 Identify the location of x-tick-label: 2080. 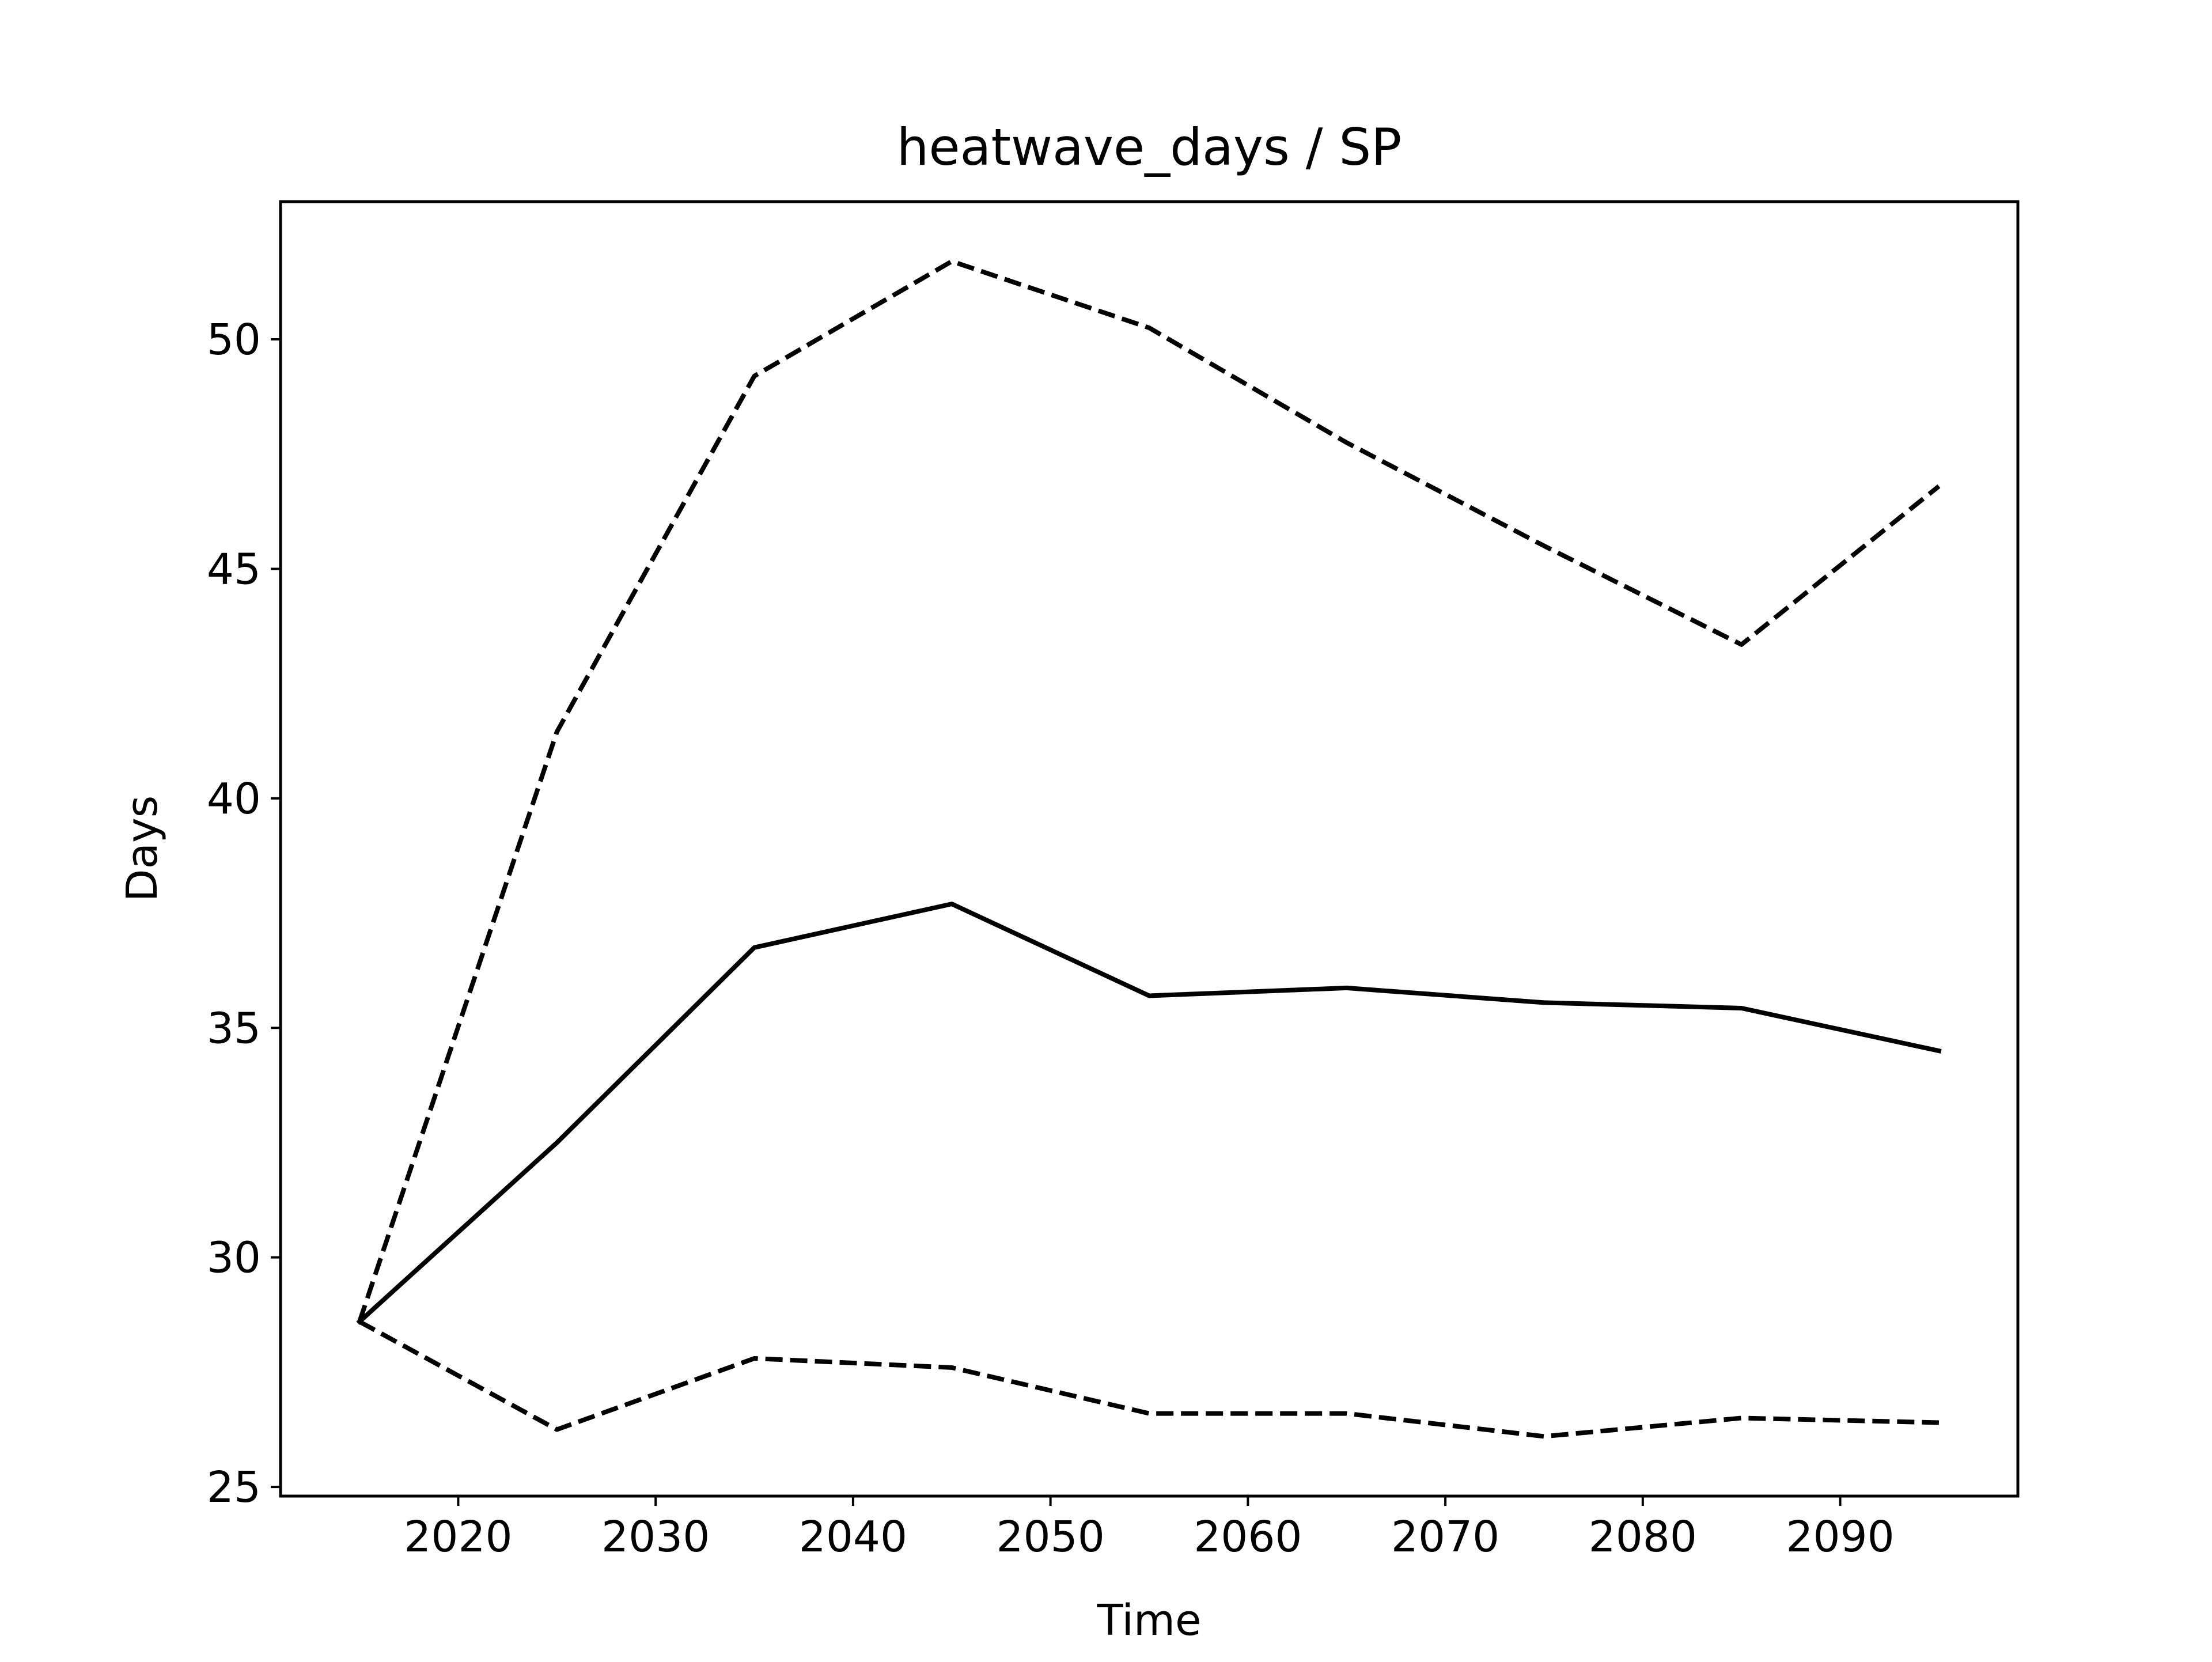
(1643, 1537).